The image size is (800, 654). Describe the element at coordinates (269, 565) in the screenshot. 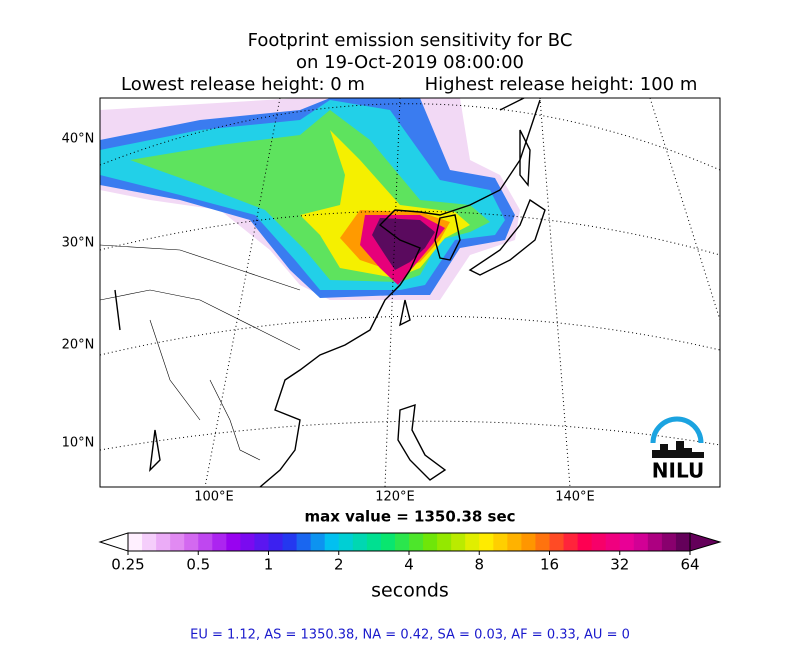

I see `colorbar-tick-label: 1` at that location.